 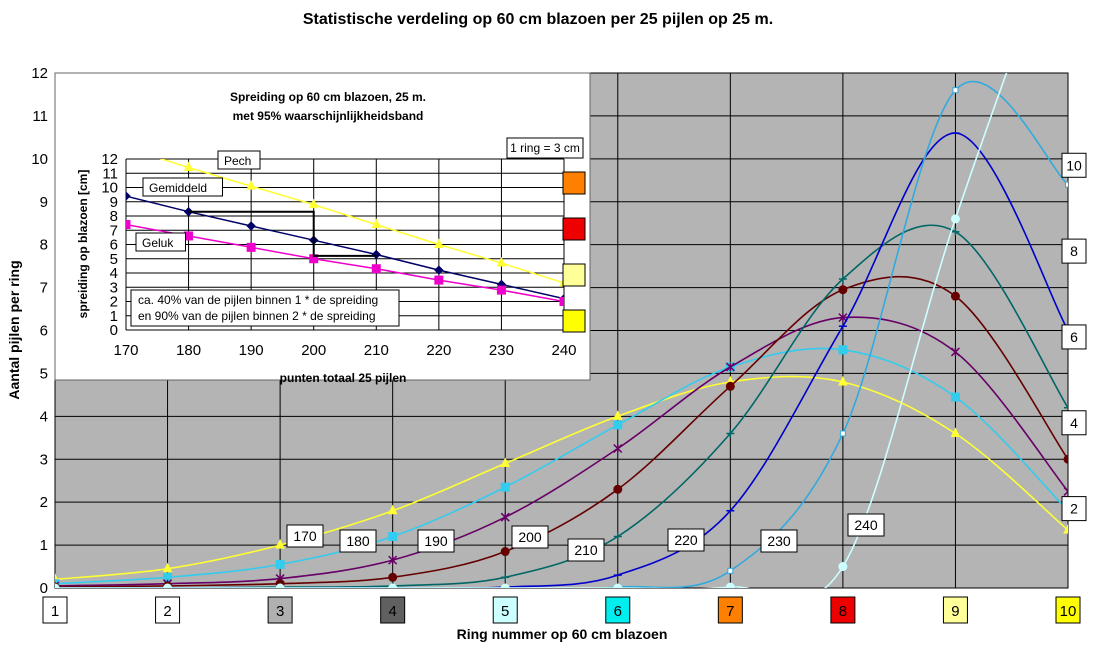 What do you see at coordinates (44, 416) in the screenshot?
I see `y-tick-label: 4` at bounding box center [44, 416].